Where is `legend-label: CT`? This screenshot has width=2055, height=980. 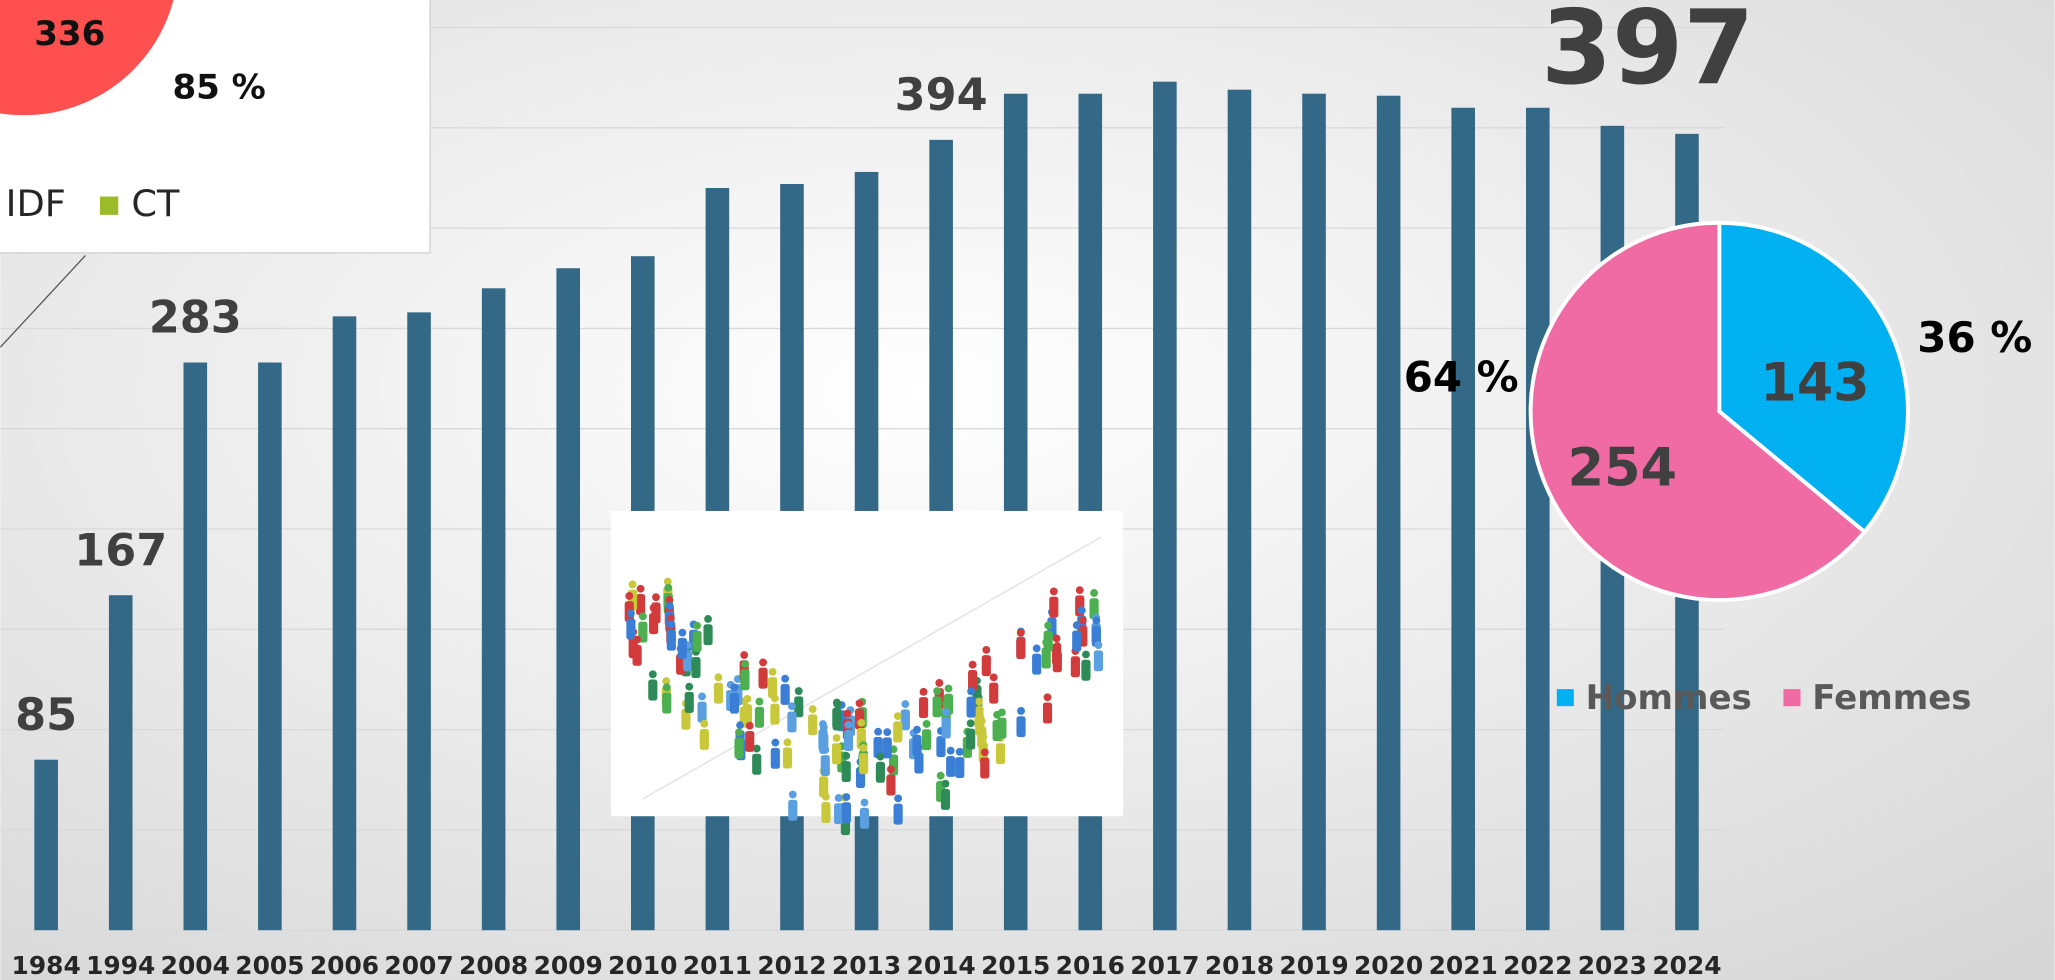 legend-label: CT is located at coordinates (155, 203).